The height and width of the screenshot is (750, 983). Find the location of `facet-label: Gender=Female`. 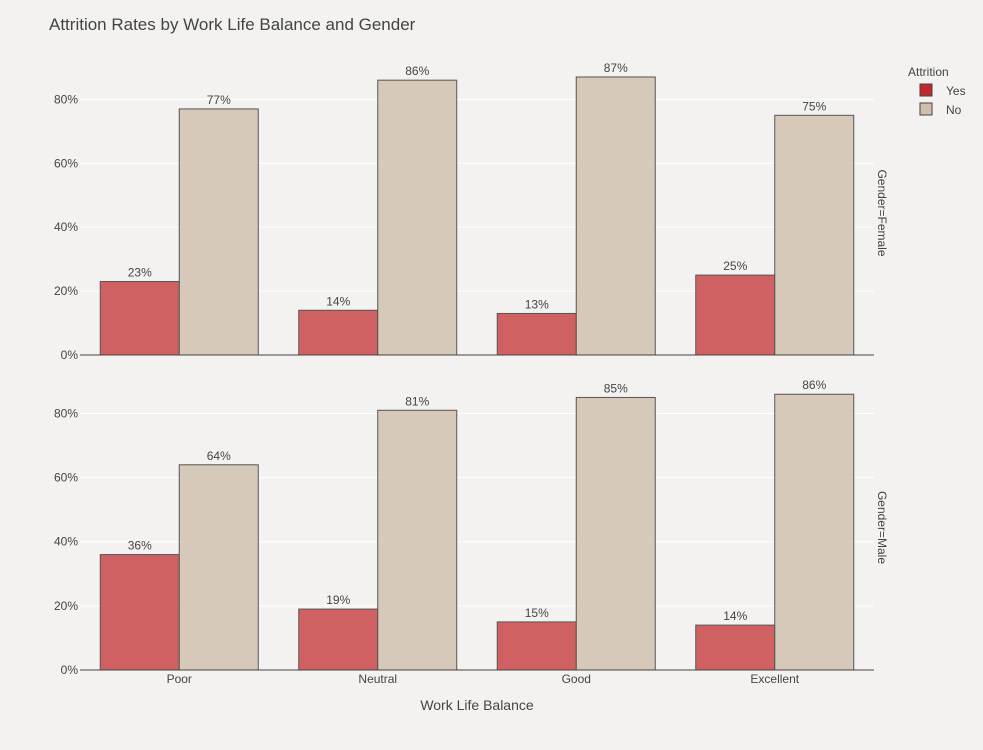

facet-label: Gender=Female is located at coordinates (882, 212).